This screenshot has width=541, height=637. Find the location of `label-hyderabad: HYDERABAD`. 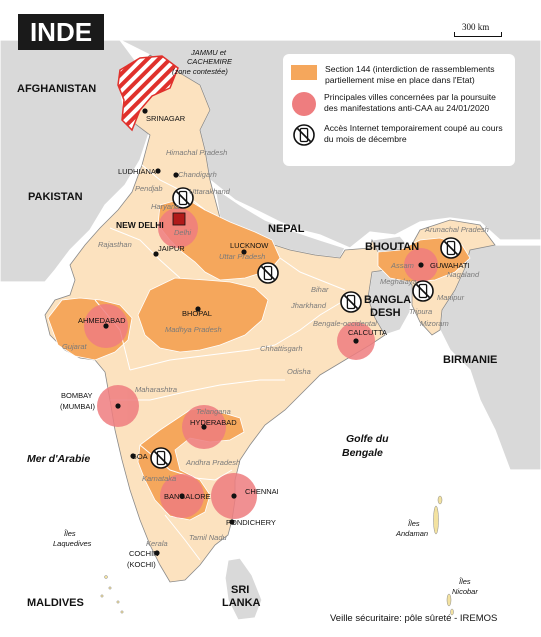

label-hyderabad: HYDERABAD is located at coordinates (213, 422).